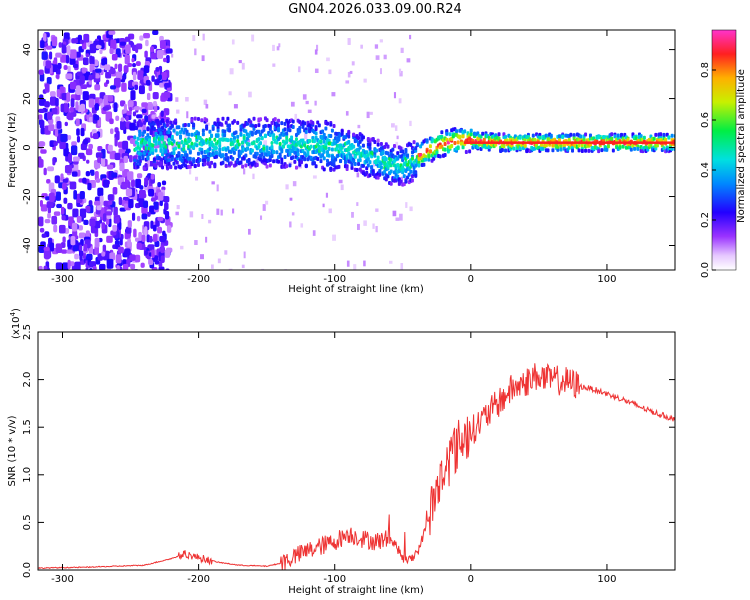 This screenshot has width=750, height=600. What do you see at coordinates (708, 170) in the screenshot?
I see `colorbar-ticks: 0.0 0.2 0.4 0.6 0.8` at bounding box center [708, 170].